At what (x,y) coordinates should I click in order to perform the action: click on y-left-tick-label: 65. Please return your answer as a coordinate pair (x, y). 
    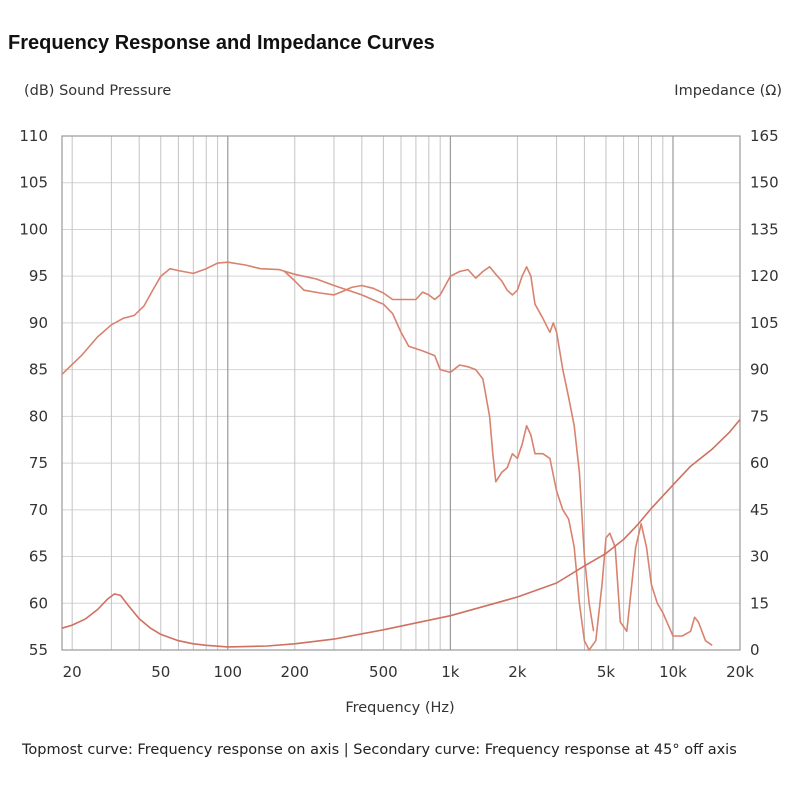
    Looking at the image, I should click on (38, 557).